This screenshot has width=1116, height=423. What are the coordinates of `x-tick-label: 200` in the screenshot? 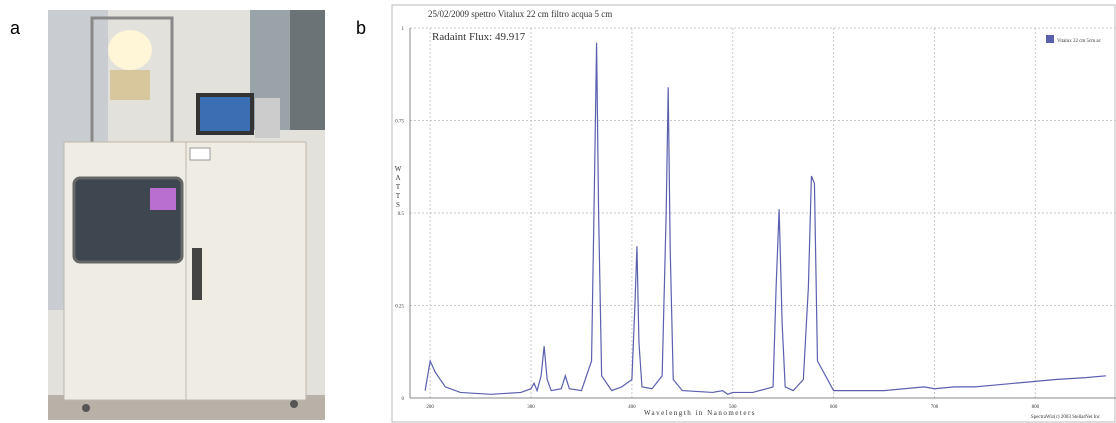 It's located at (430, 407).